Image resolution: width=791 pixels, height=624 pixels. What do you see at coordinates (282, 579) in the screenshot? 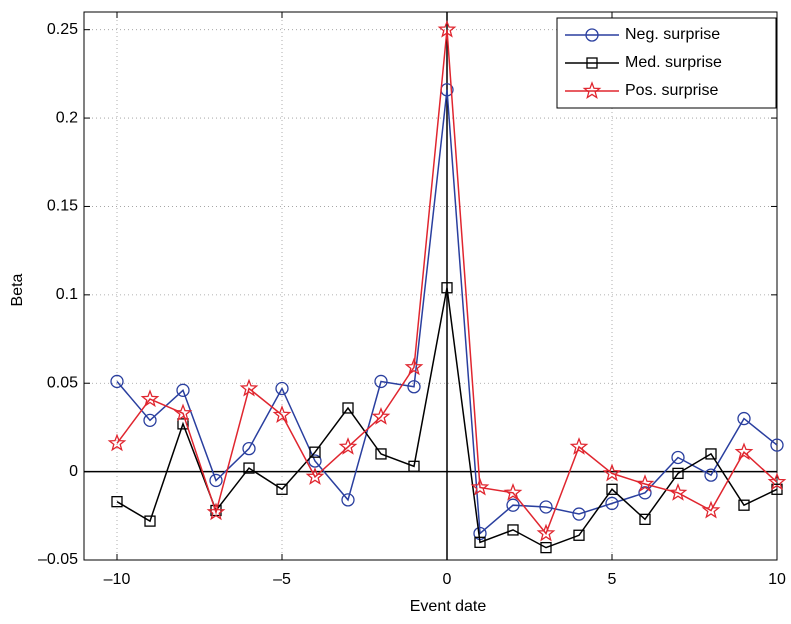
I see `x-tick-label: –5` at bounding box center [282, 579].